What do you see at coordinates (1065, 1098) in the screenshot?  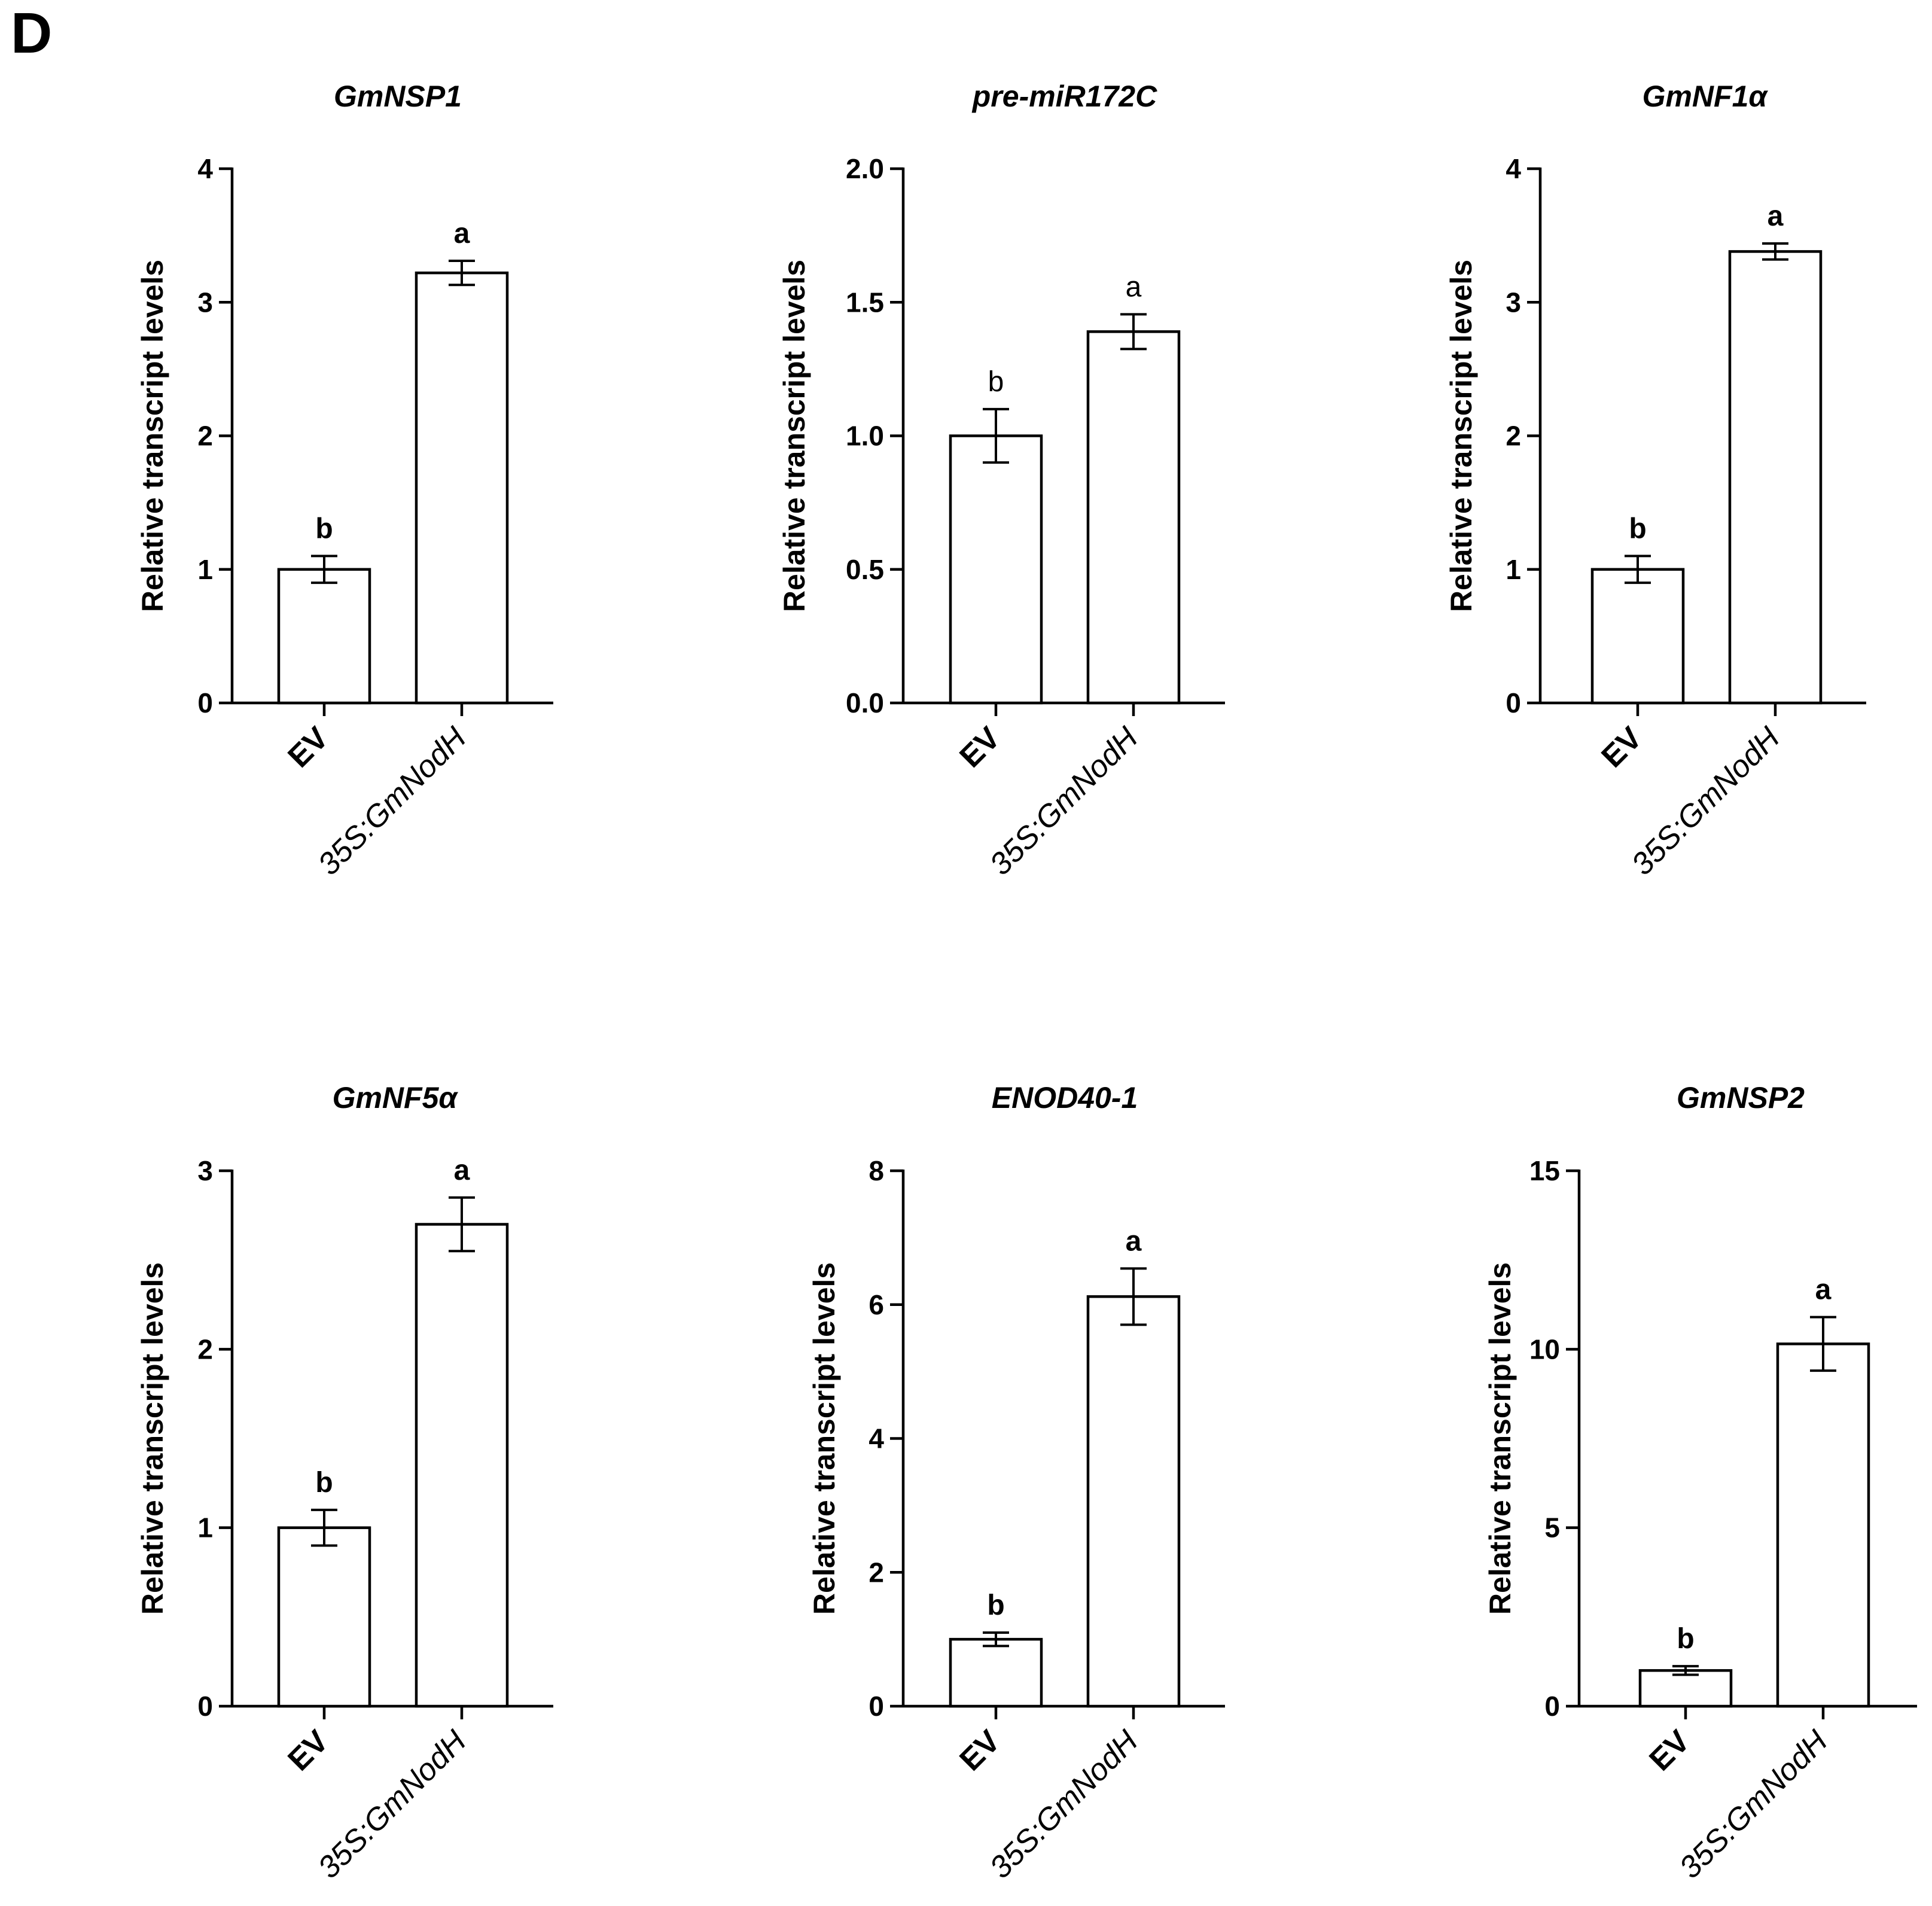 I see `chart-title: ENOD40-1` at bounding box center [1065, 1098].